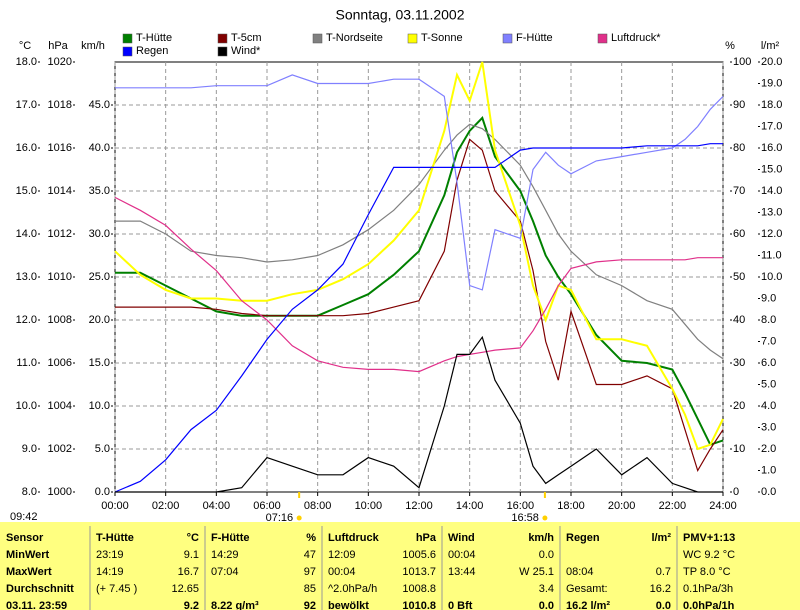  I want to click on y-tick-label: 40, so click(739, 320).